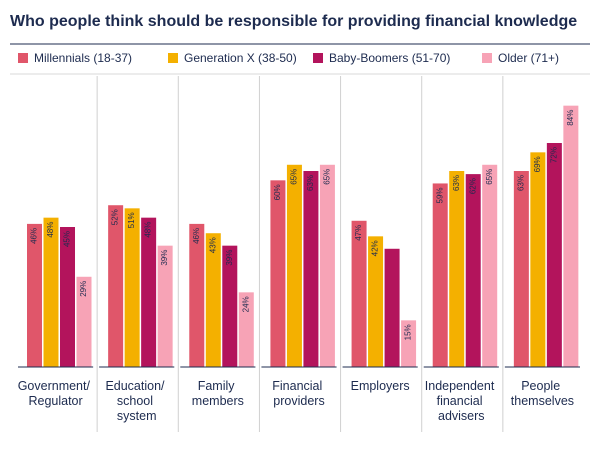  What do you see at coordinates (553, 155) in the screenshot?
I see `value-label: 72%` at bounding box center [553, 155].